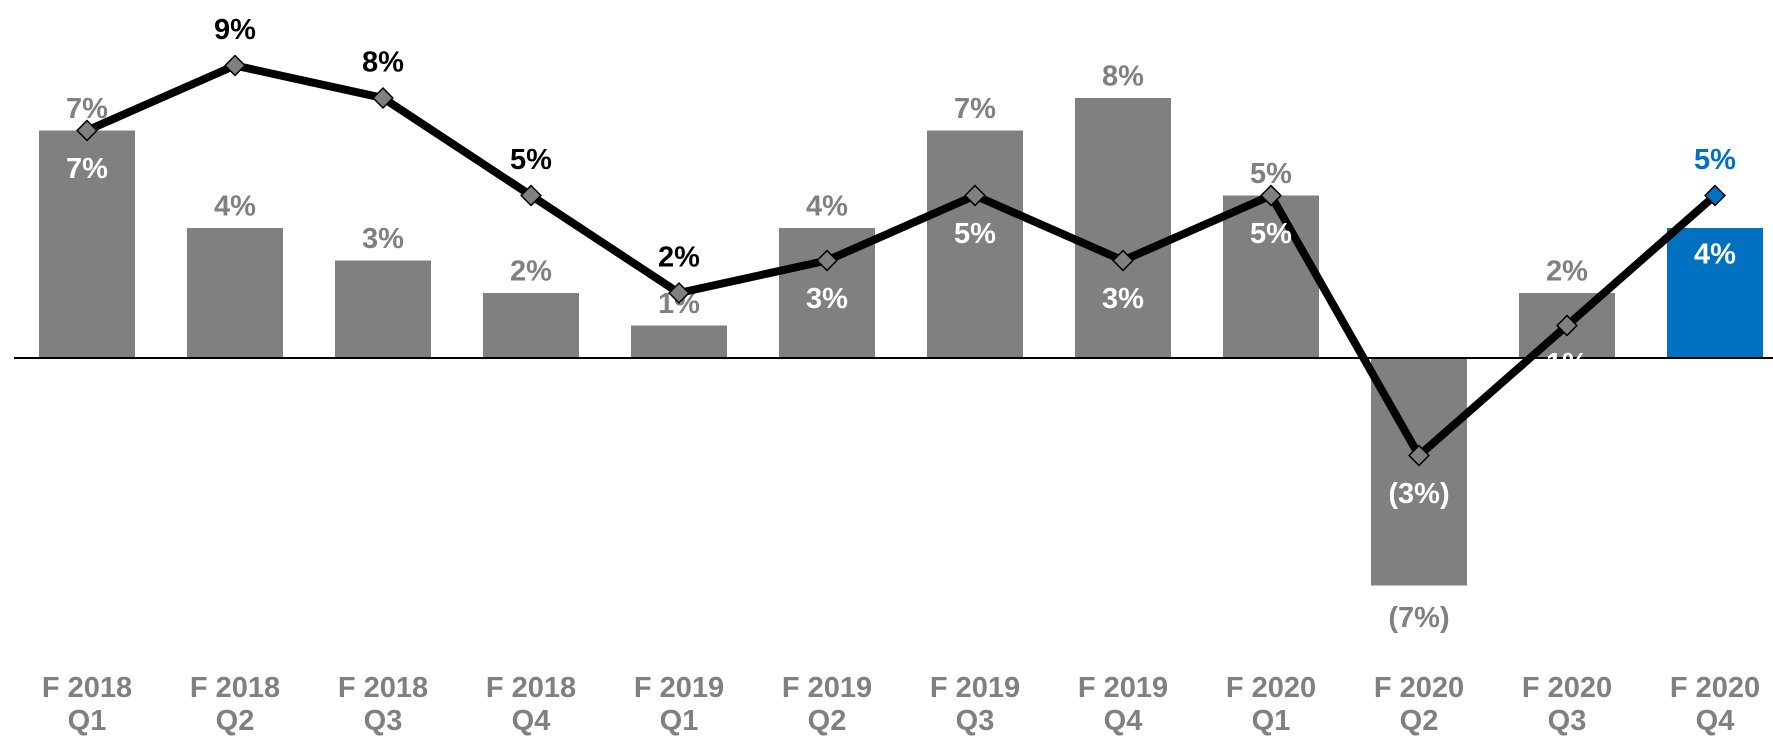 This screenshot has height=743, width=1773. Describe the element at coordinates (1271, 704) in the screenshot. I see `x-tick-label: F 2020 Q1` at that location.